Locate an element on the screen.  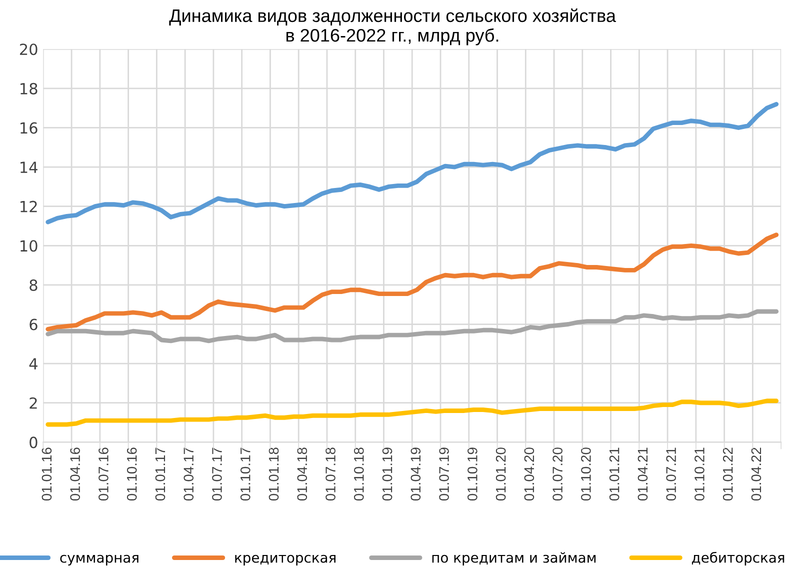
x-tick-label: 01.07.19 is located at coordinates (444, 474).